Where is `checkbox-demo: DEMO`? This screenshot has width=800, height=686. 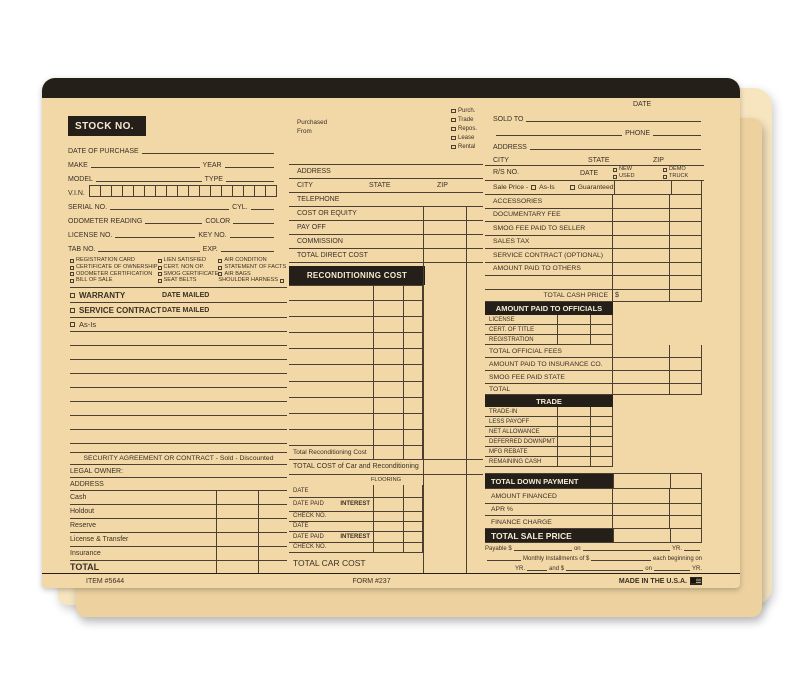
checkbox-demo: DEMO is located at coordinates (675, 169).